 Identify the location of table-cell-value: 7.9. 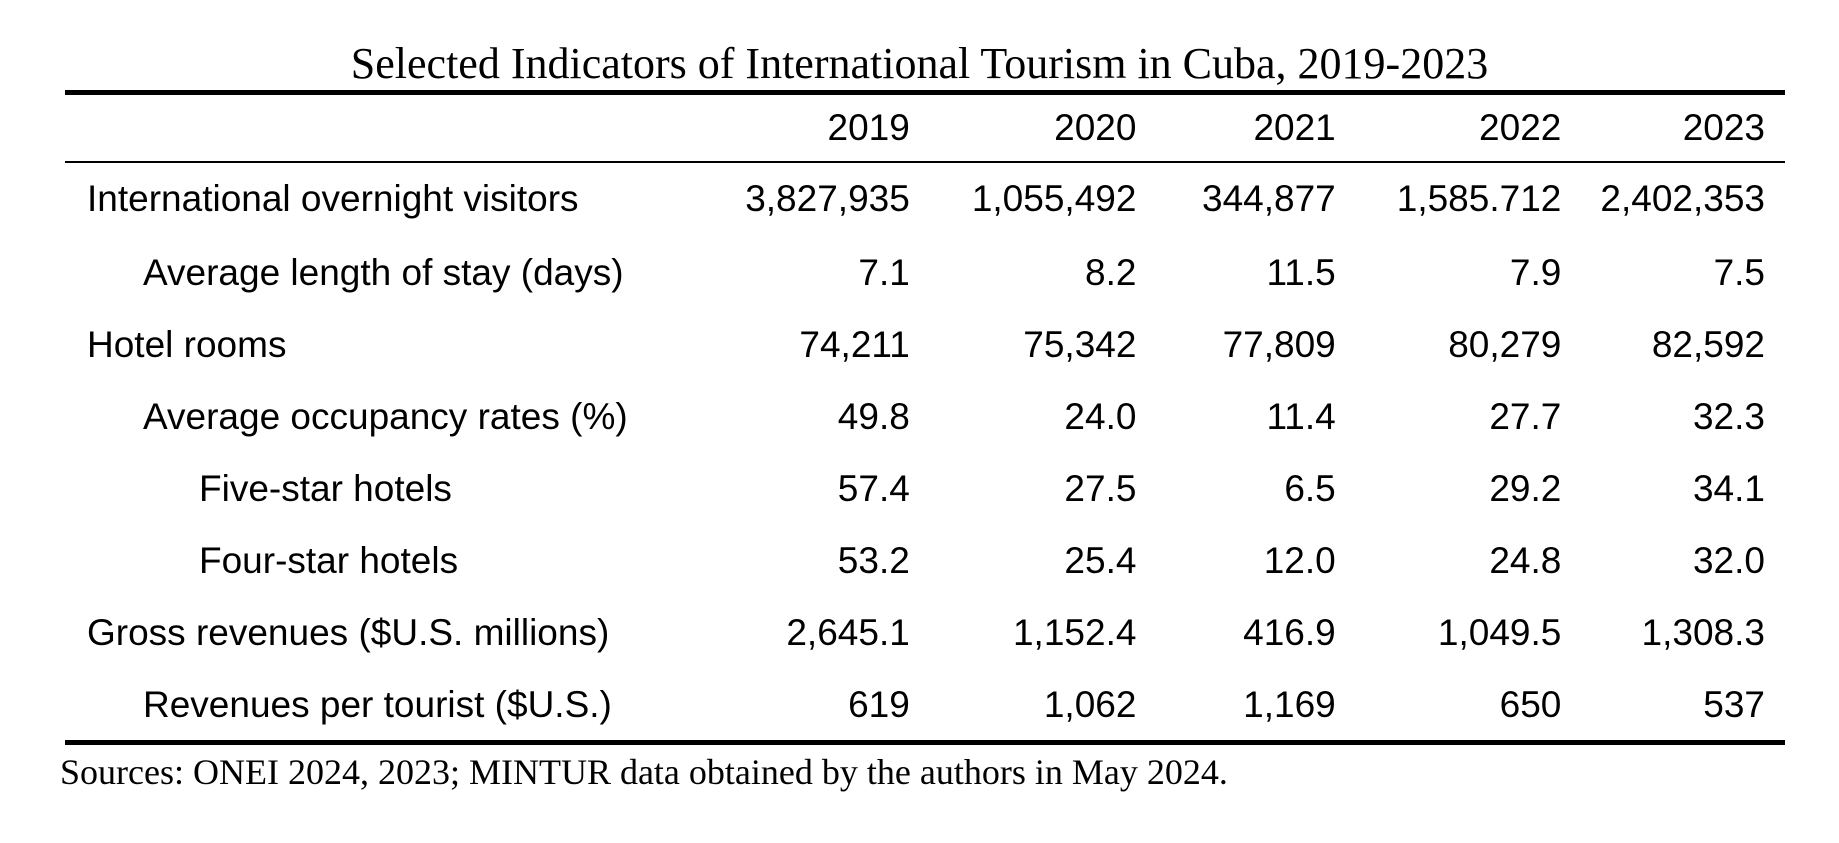
(1535, 272).